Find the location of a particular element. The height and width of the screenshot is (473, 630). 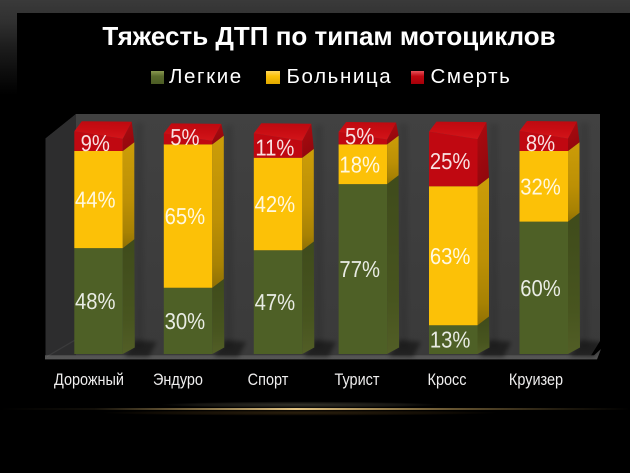

svg-text: 48% is located at coordinates (95, 301).